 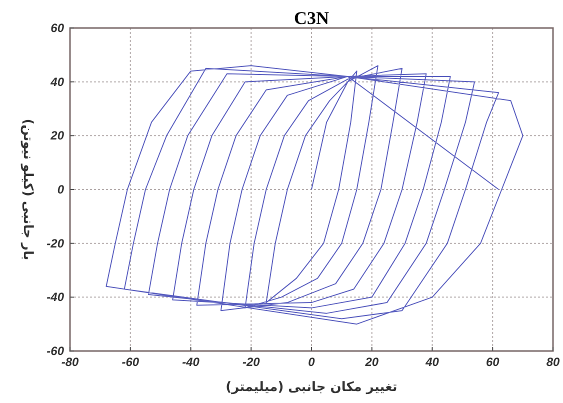 What do you see at coordinates (493, 362) in the screenshot?
I see `x-tick-label: 60` at bounding box center [493, 362].